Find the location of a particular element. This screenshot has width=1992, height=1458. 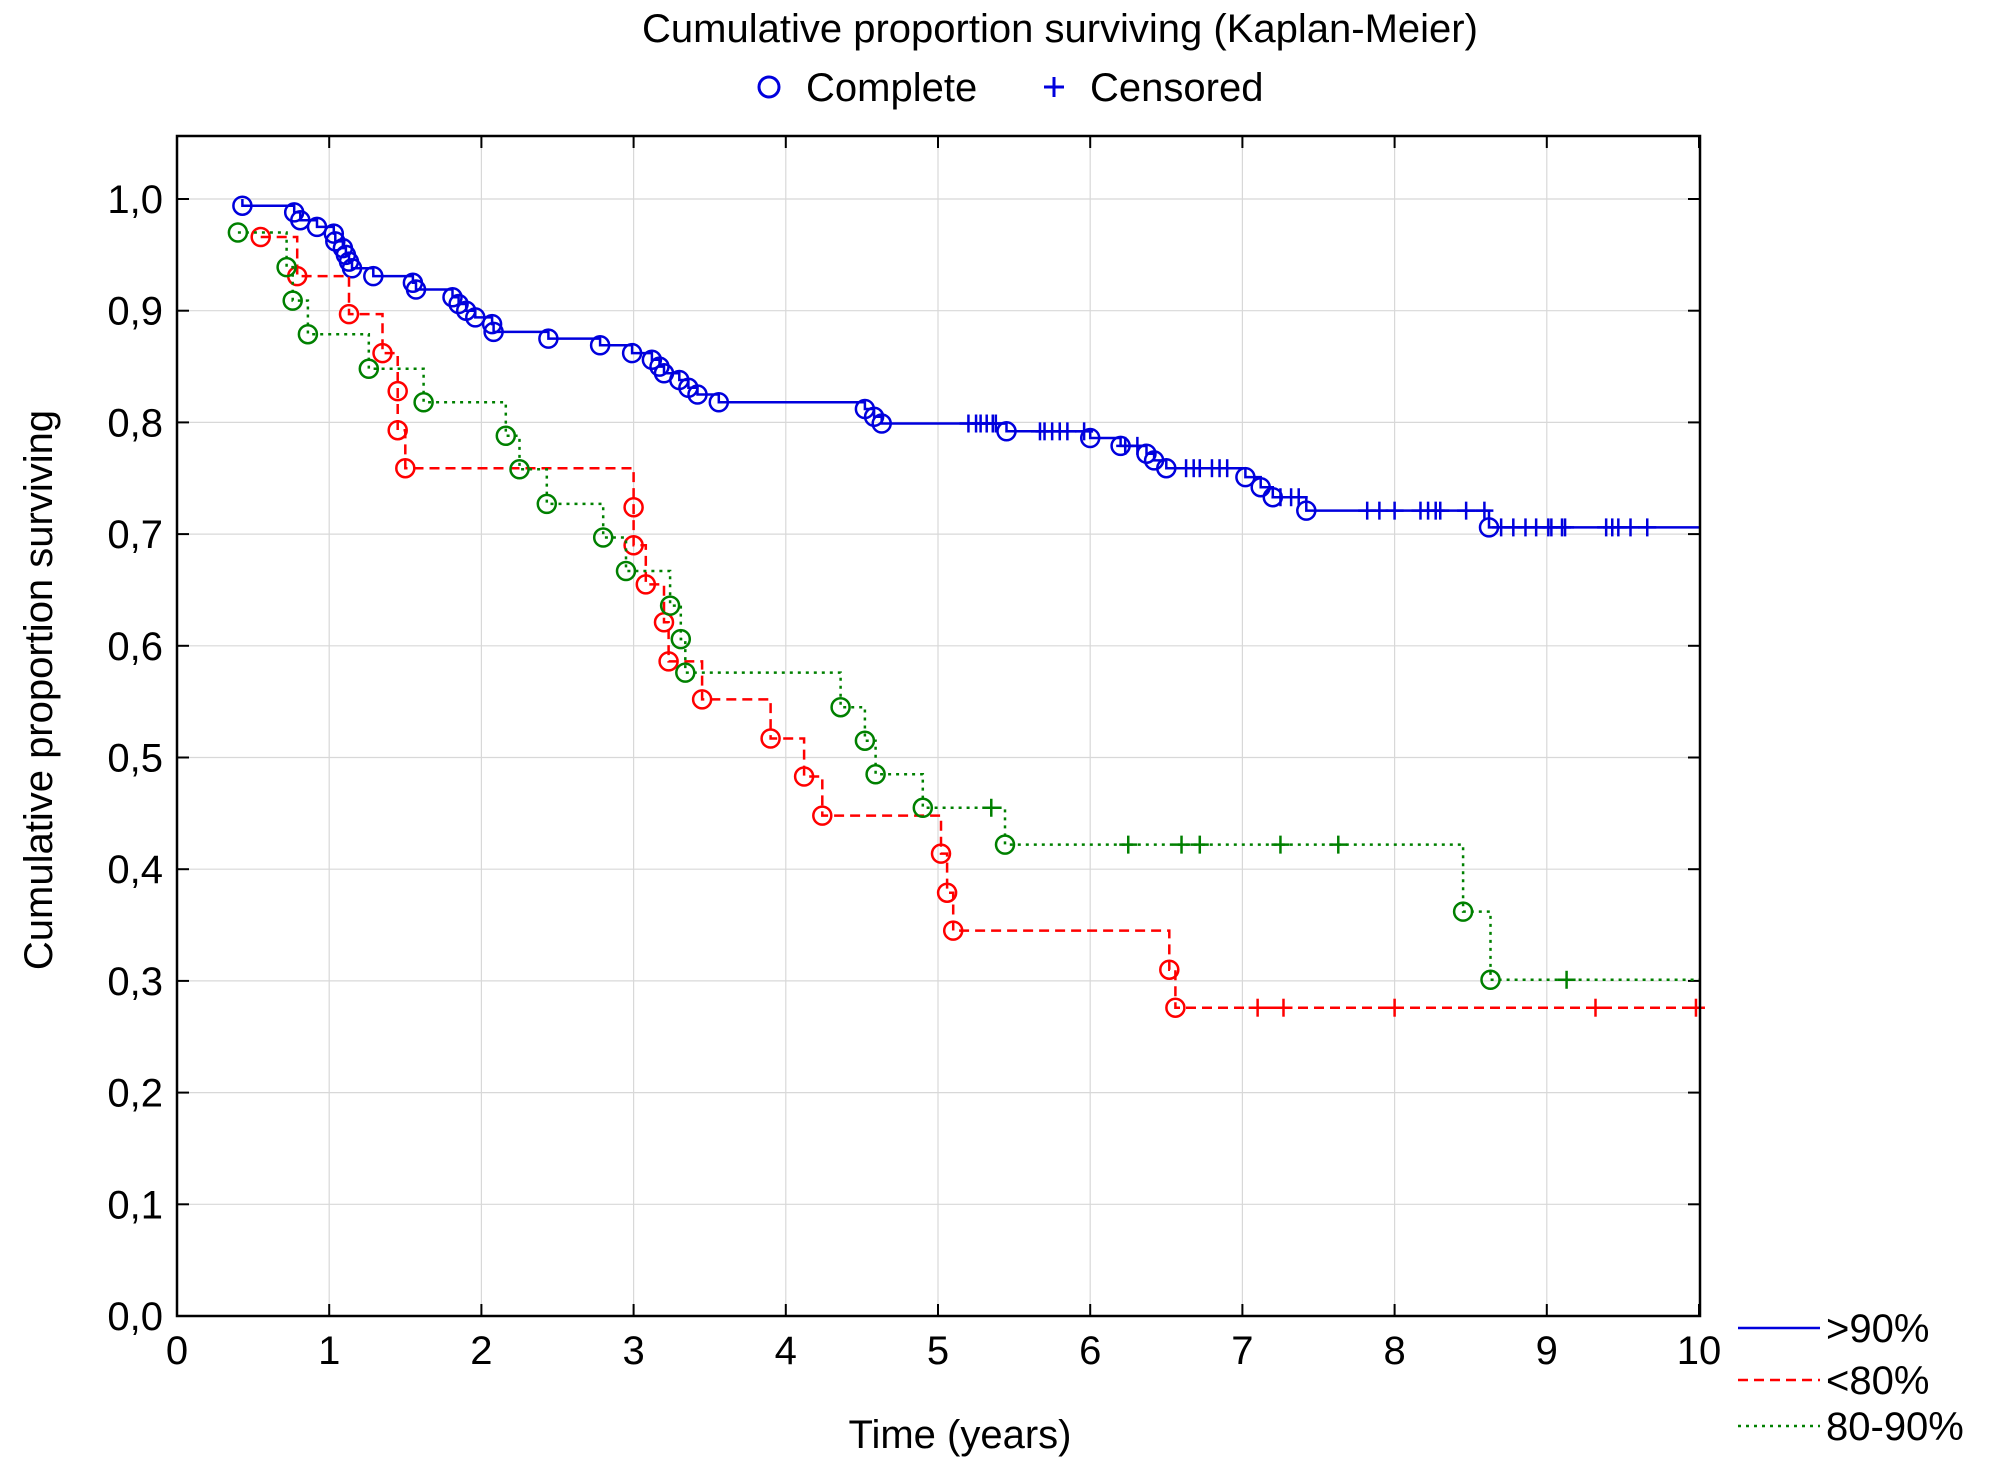

y-tick-labels: 0,0 0,1 0,2 0,3 0,4 0,5 0,6 0,7 0,8 0,9 1,0 is located at coordinates (135, 758).